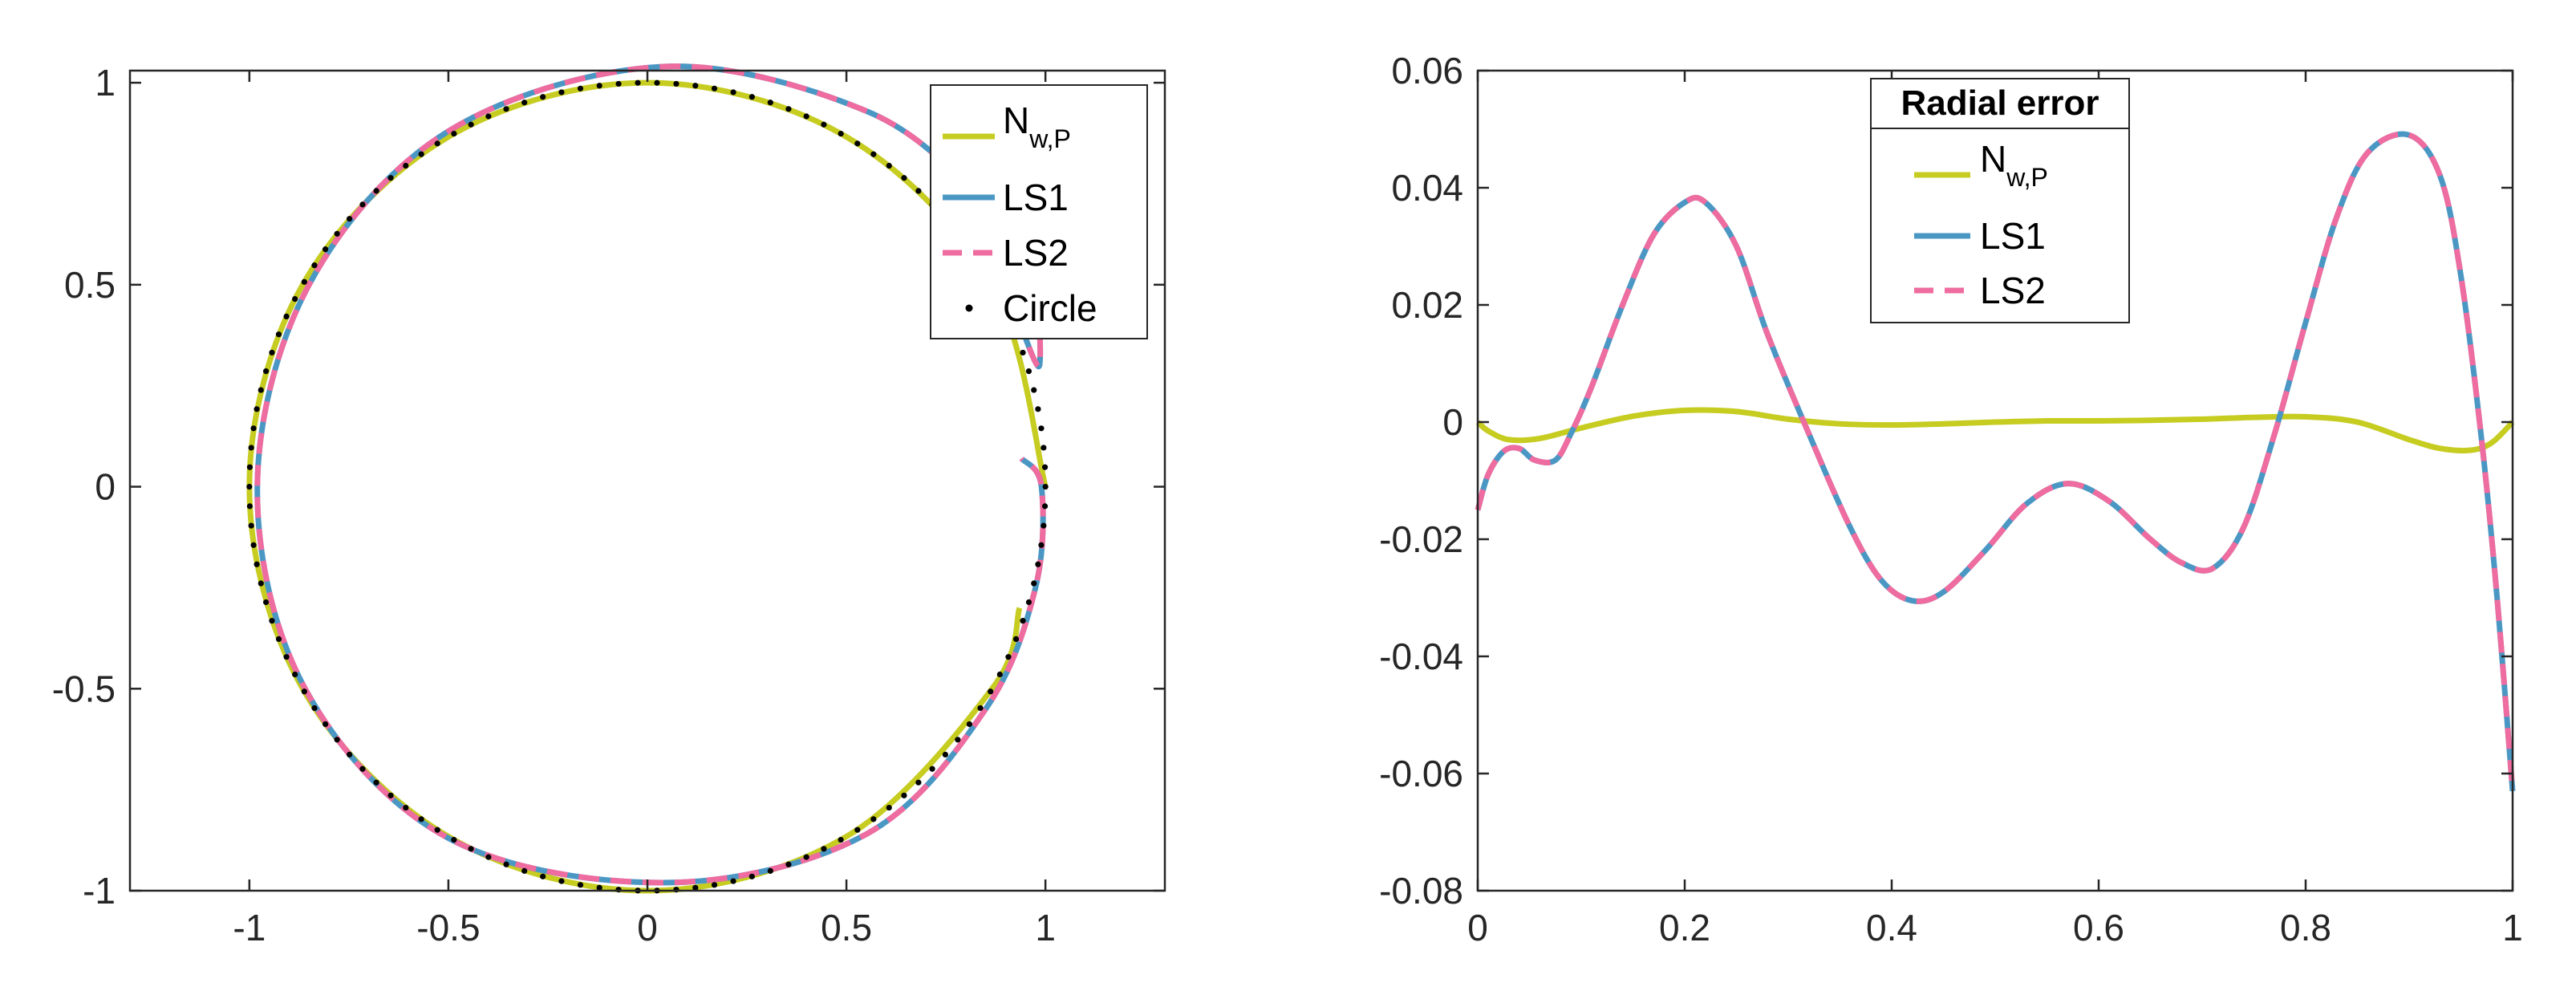  What do you see at coordinates (1036, 197) in the screenshot?
I see `left-legend-label-ls1: LS1` at bounding box center [1036, 197].